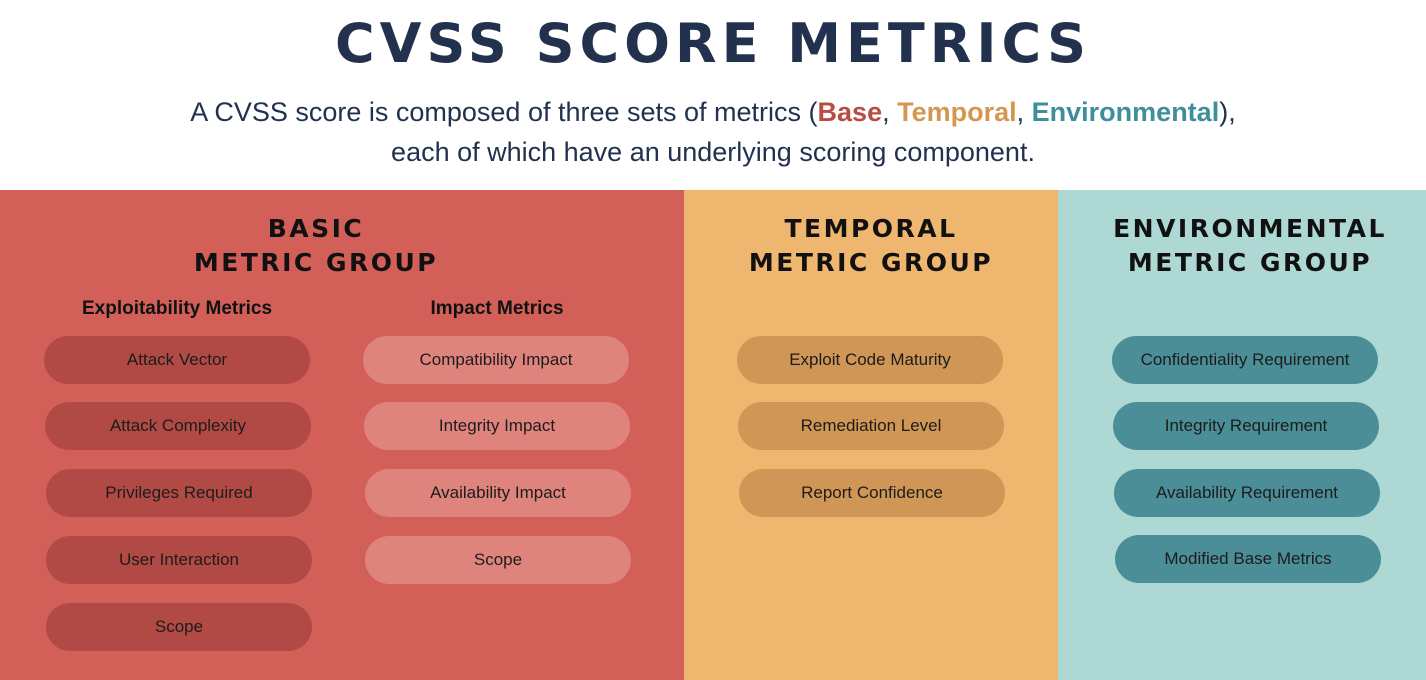 The height and width of the screenshot is (680, 1426). Describe the element at coordinates (1125, 112) in the screenshot. I see `environmental-keyword: Environmental` at that location.